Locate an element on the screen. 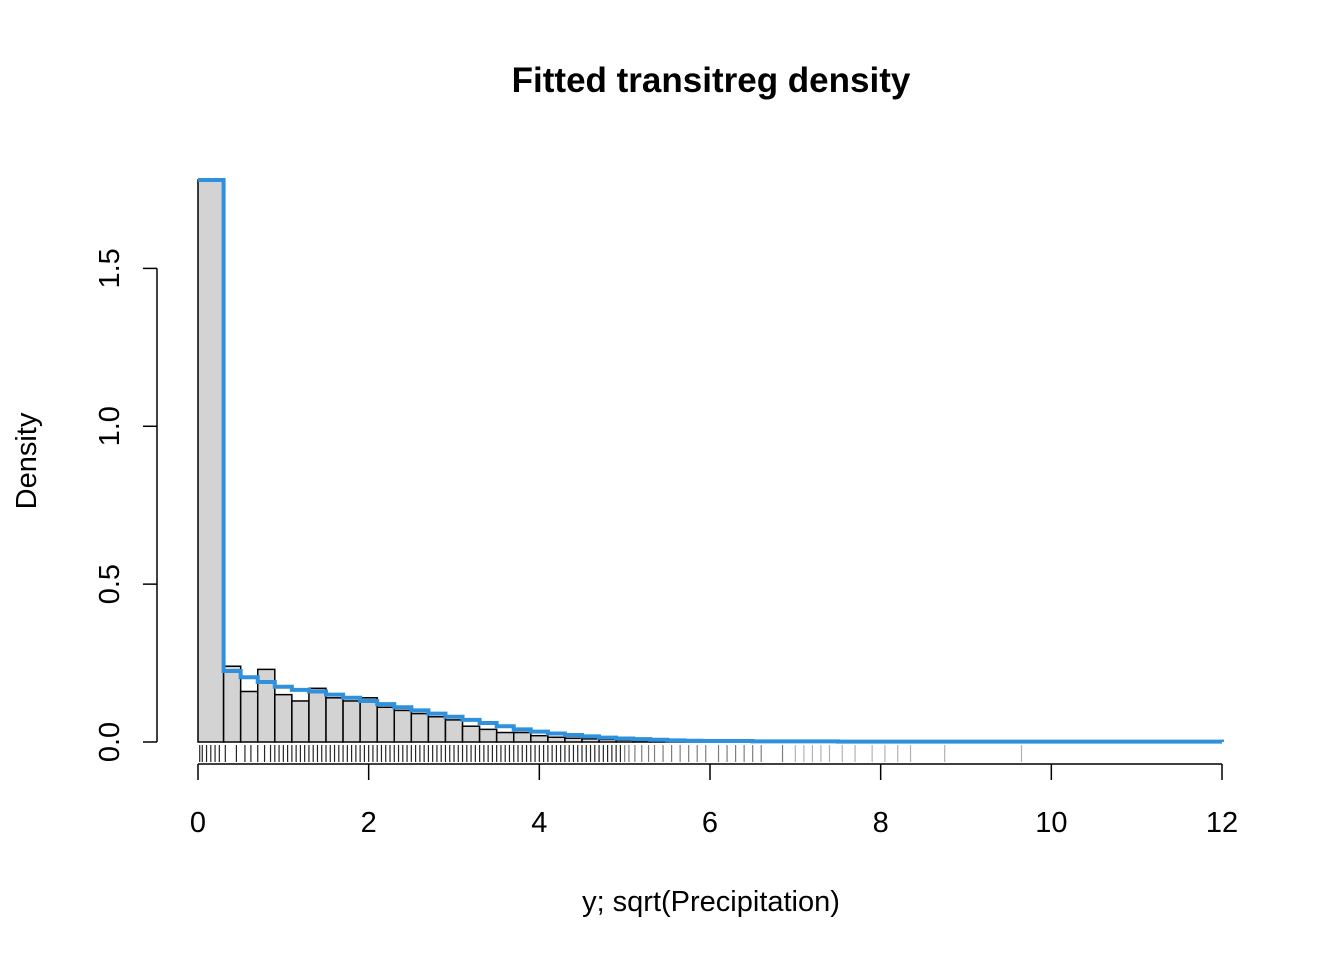 This screenshot has width=1344, height=960. y-tick-label: 1.0 is located at coordinates (110, 426).